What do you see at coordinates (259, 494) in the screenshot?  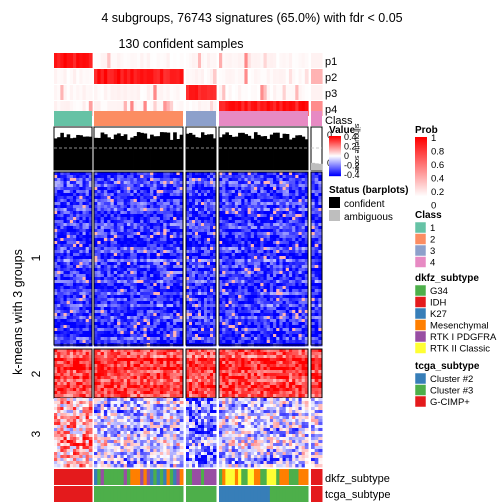 I see `tcga-subtype-cell` at bounding box center [259, 494].